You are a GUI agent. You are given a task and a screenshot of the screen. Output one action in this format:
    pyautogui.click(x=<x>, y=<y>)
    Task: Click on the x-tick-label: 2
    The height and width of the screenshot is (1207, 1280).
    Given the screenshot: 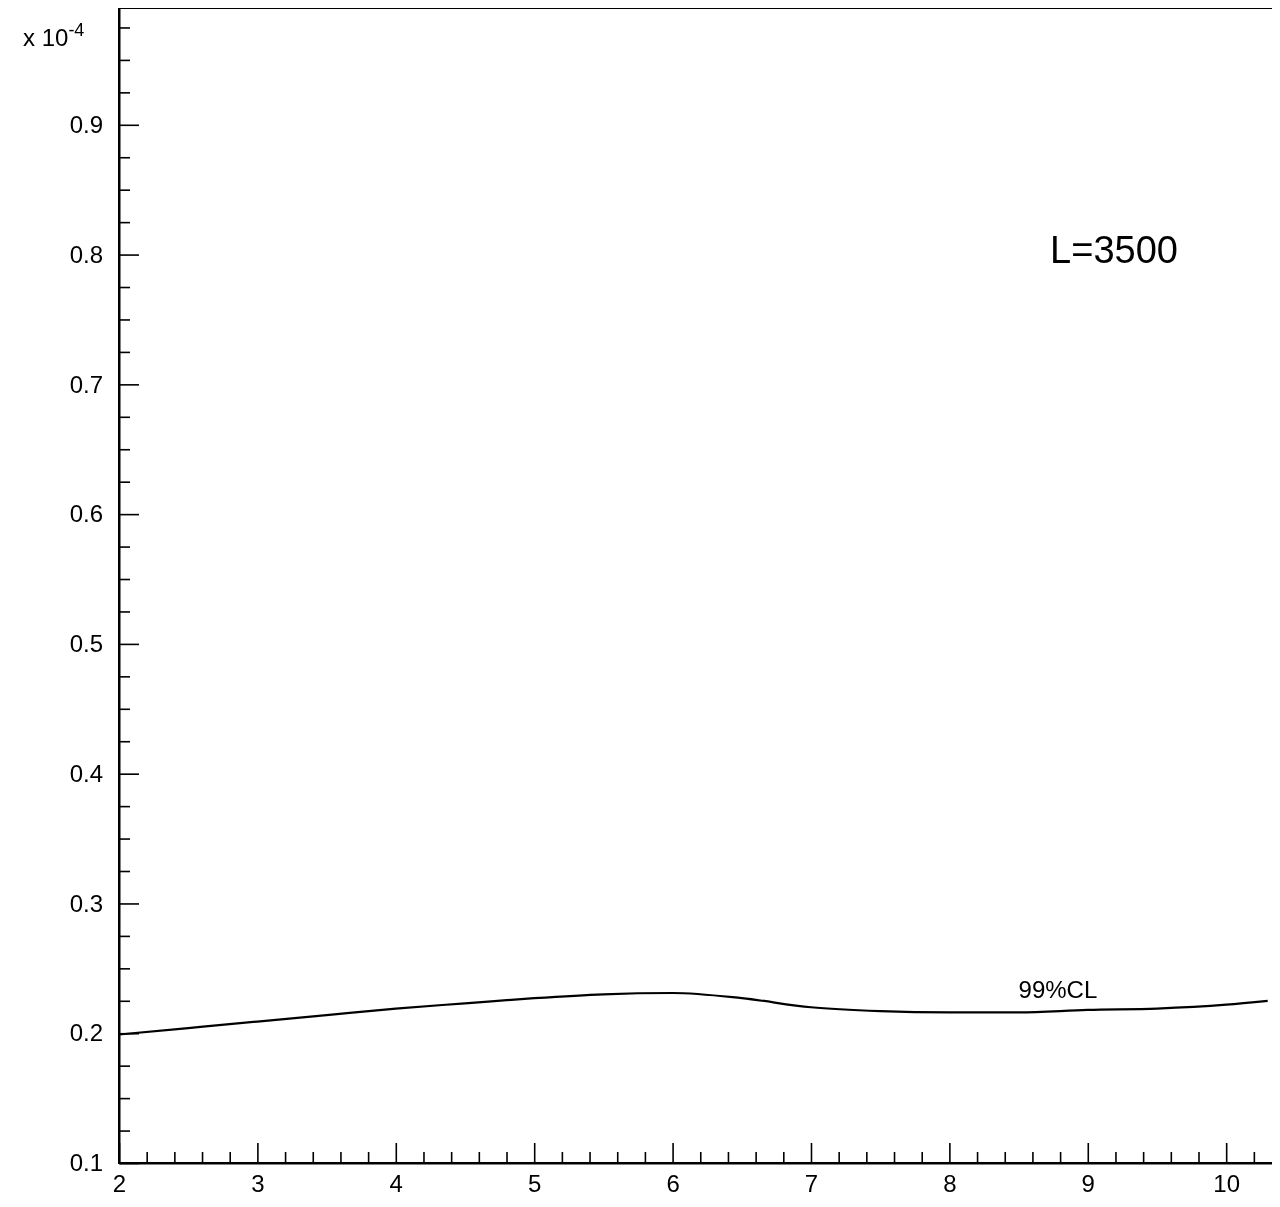 What is the action you would take?
    pyautogui.click(x=119, y=1184)
    